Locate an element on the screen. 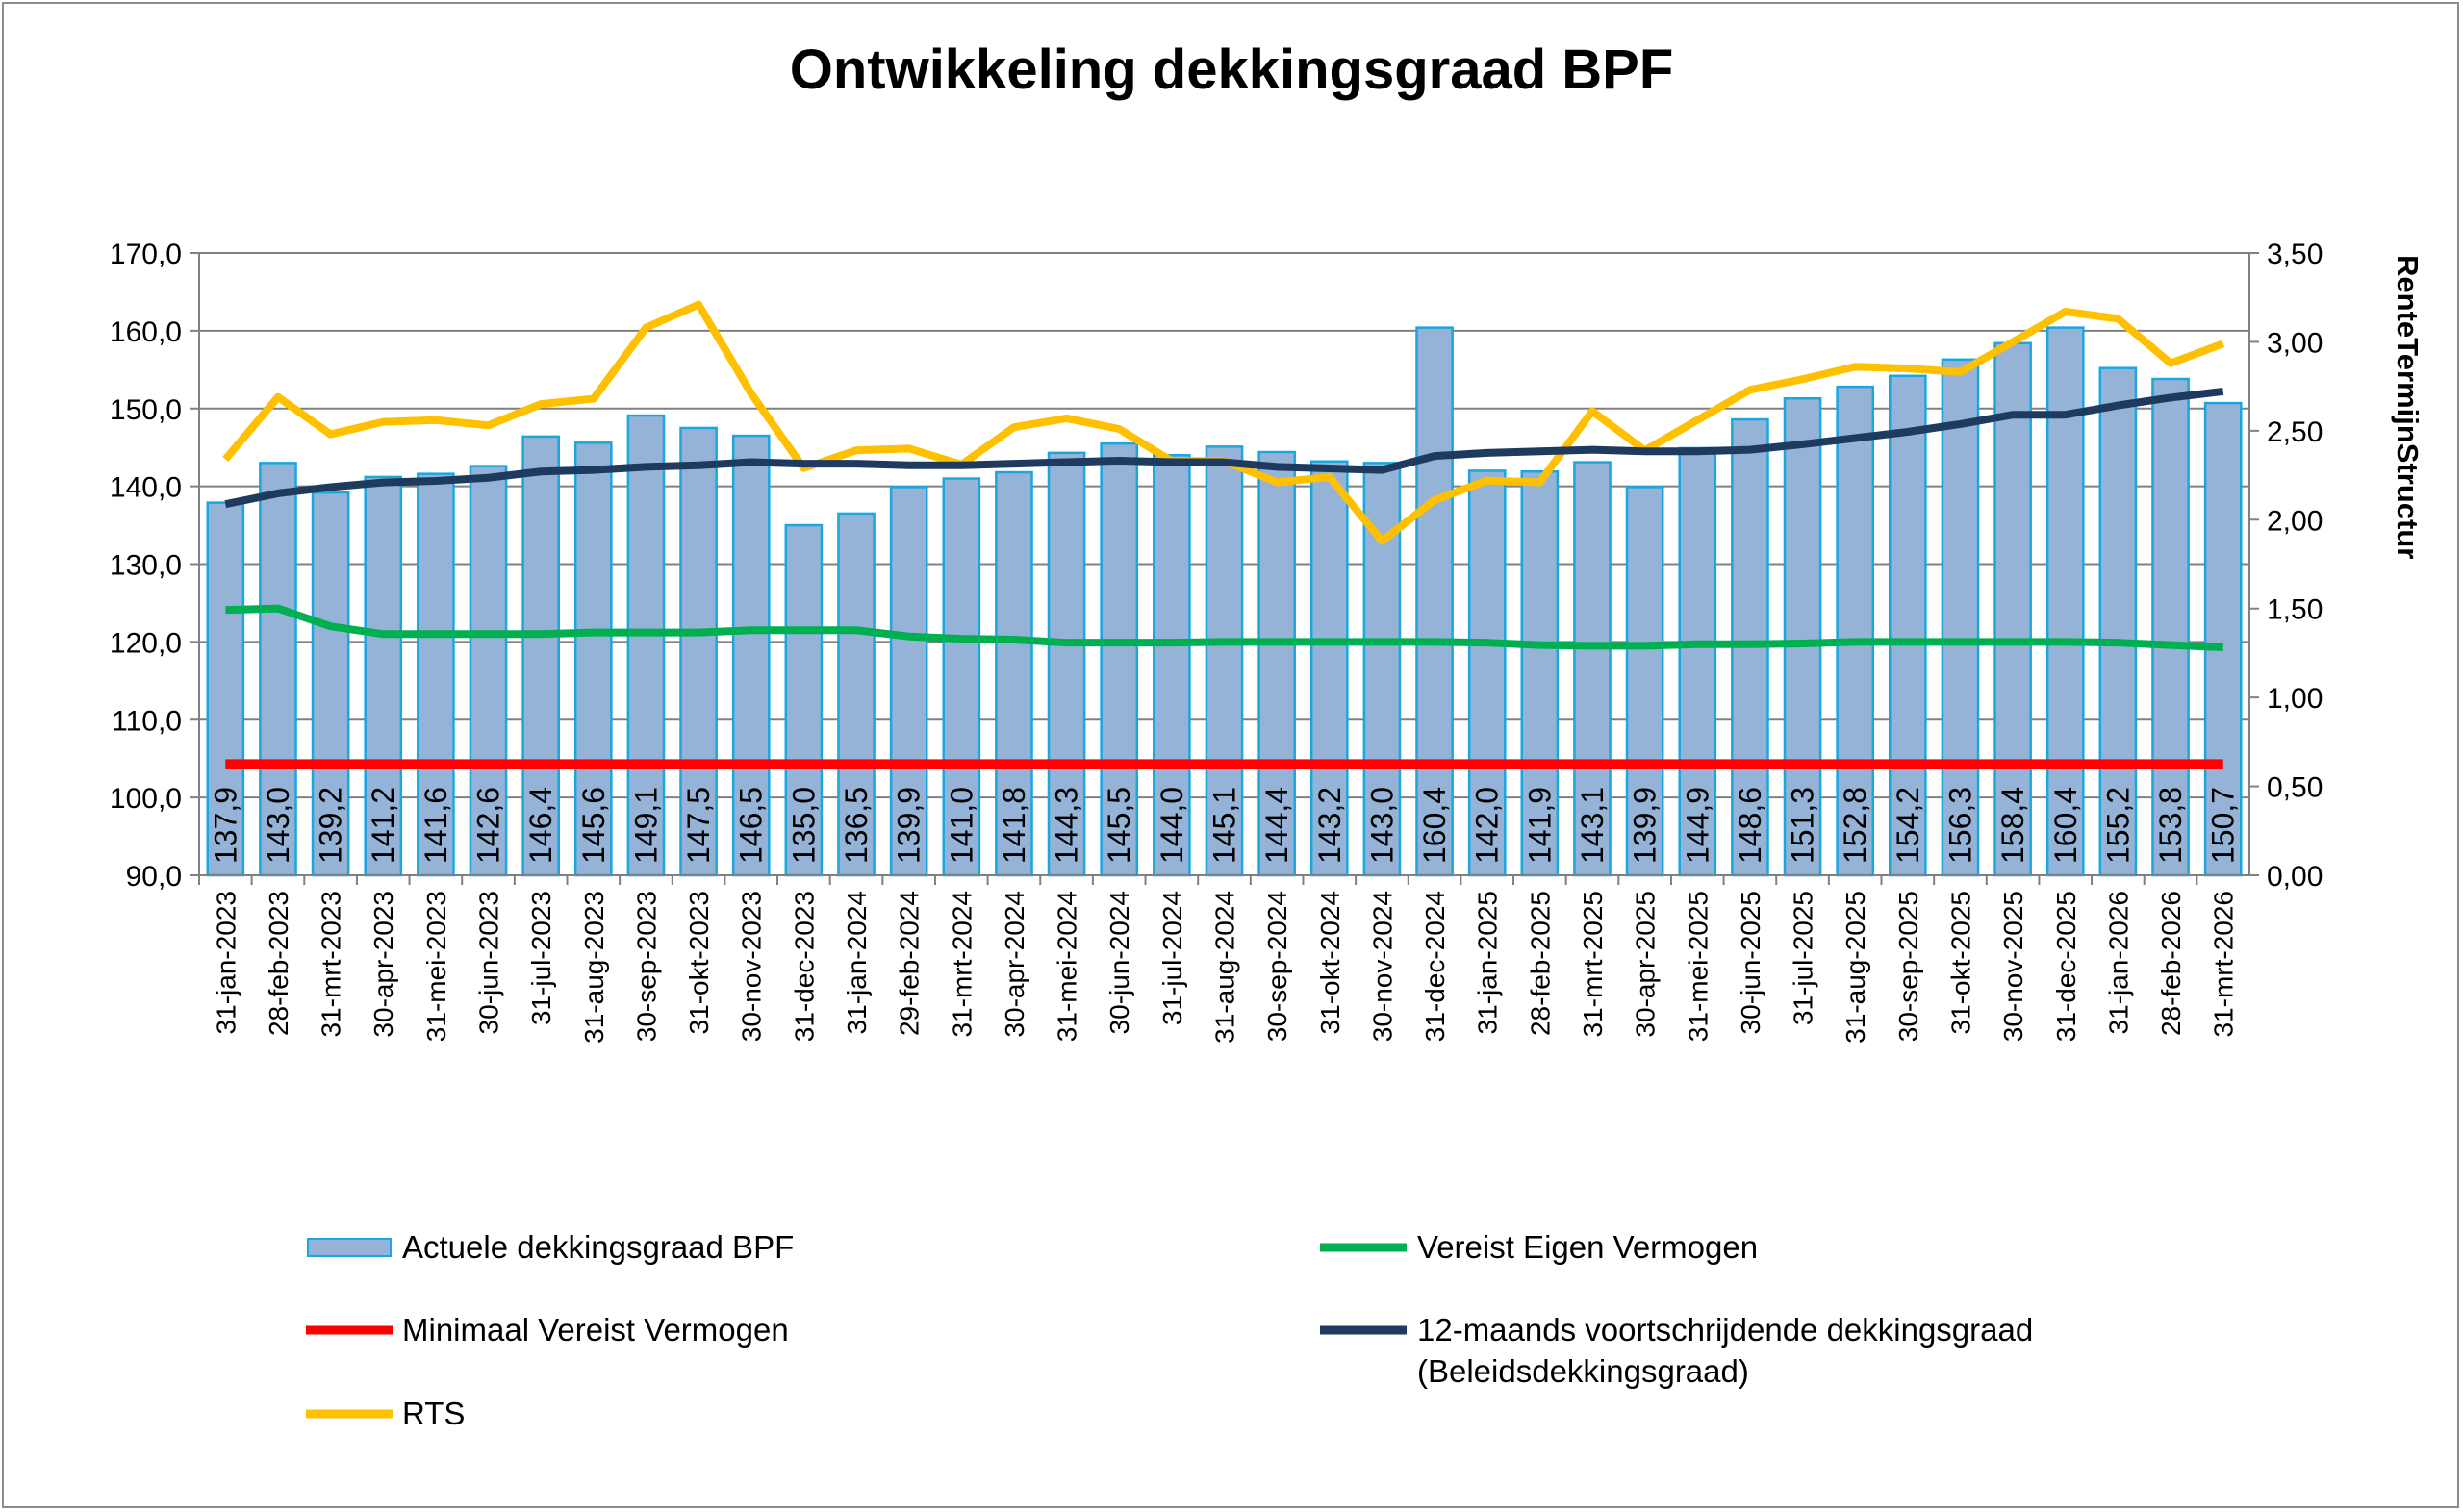 The height and width of the screenshot is (1512, 2463). legend-label-bar: Actuele dekkingsgraad BPF is located at coordinates (598, 1247).